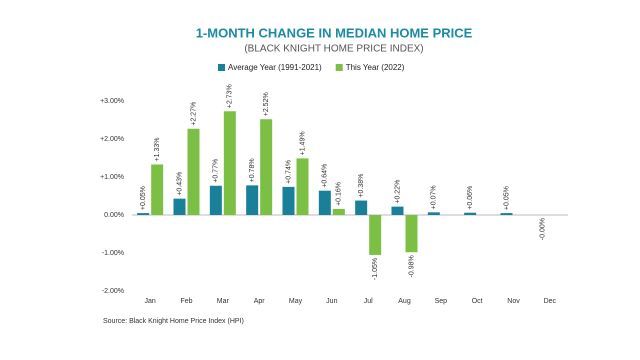 This screenshot has width=640, height=360. I want to click on x-tick-label: Mar, so click(223, 301).